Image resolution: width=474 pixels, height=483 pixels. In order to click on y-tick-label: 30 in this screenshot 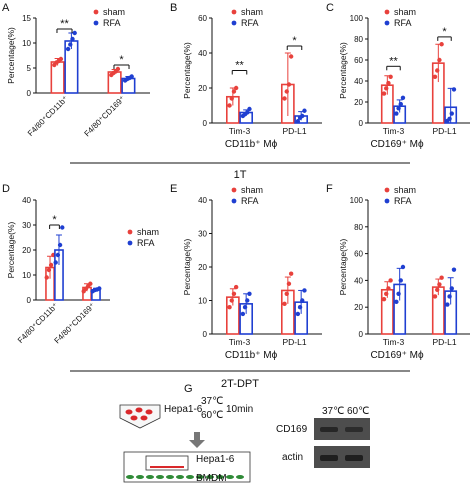, I will do `click(26, 225)`.